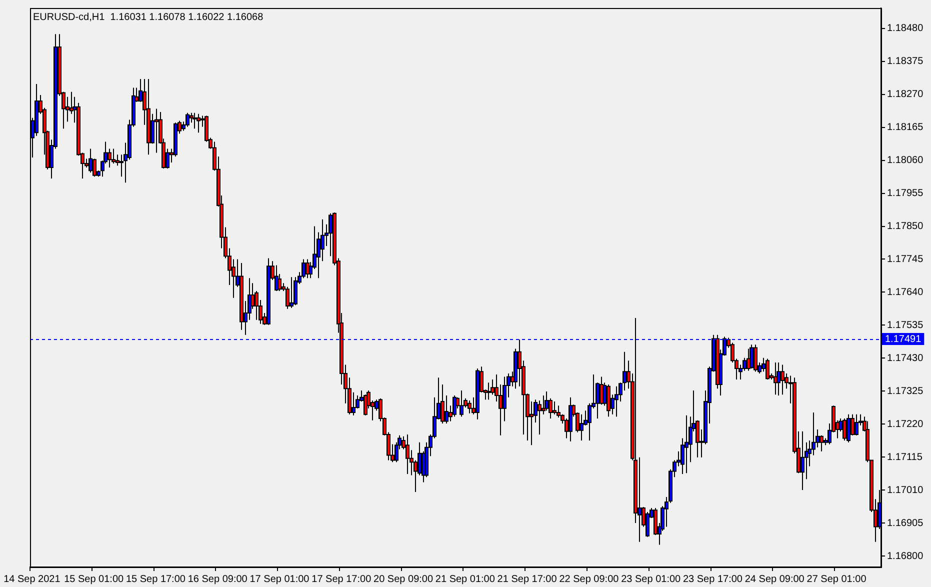  I want to click on y-tick-label: 1.18270, so click(905, 94).